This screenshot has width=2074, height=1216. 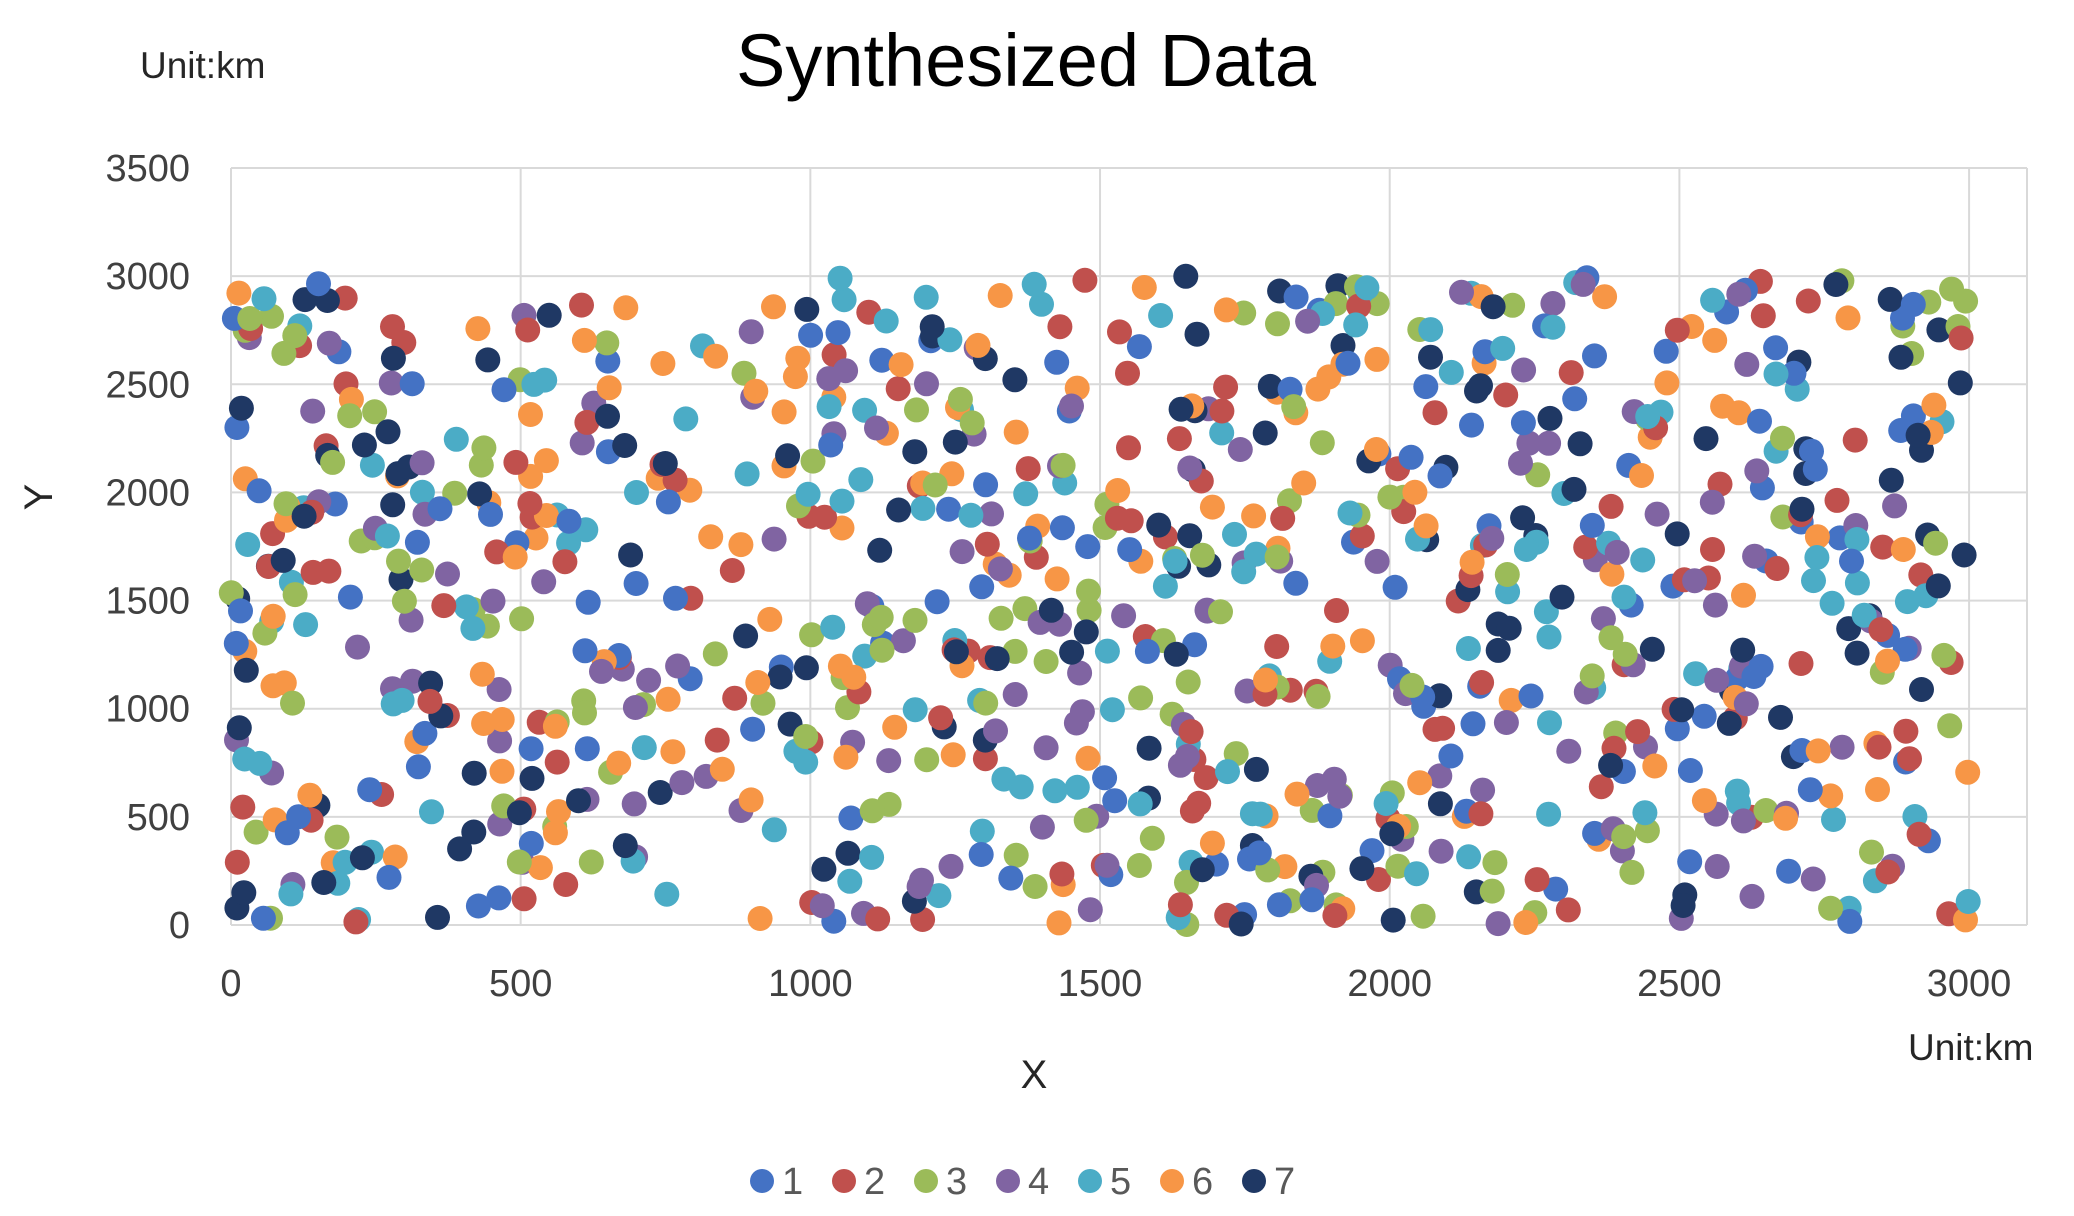 I want to click on y-tick-label: 500, so click(x=158, y=818).